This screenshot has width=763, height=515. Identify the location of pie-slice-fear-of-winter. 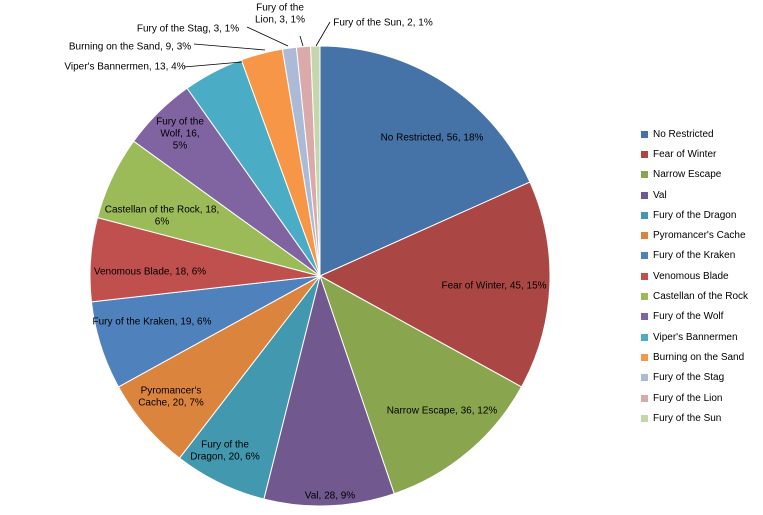
(434, 284).